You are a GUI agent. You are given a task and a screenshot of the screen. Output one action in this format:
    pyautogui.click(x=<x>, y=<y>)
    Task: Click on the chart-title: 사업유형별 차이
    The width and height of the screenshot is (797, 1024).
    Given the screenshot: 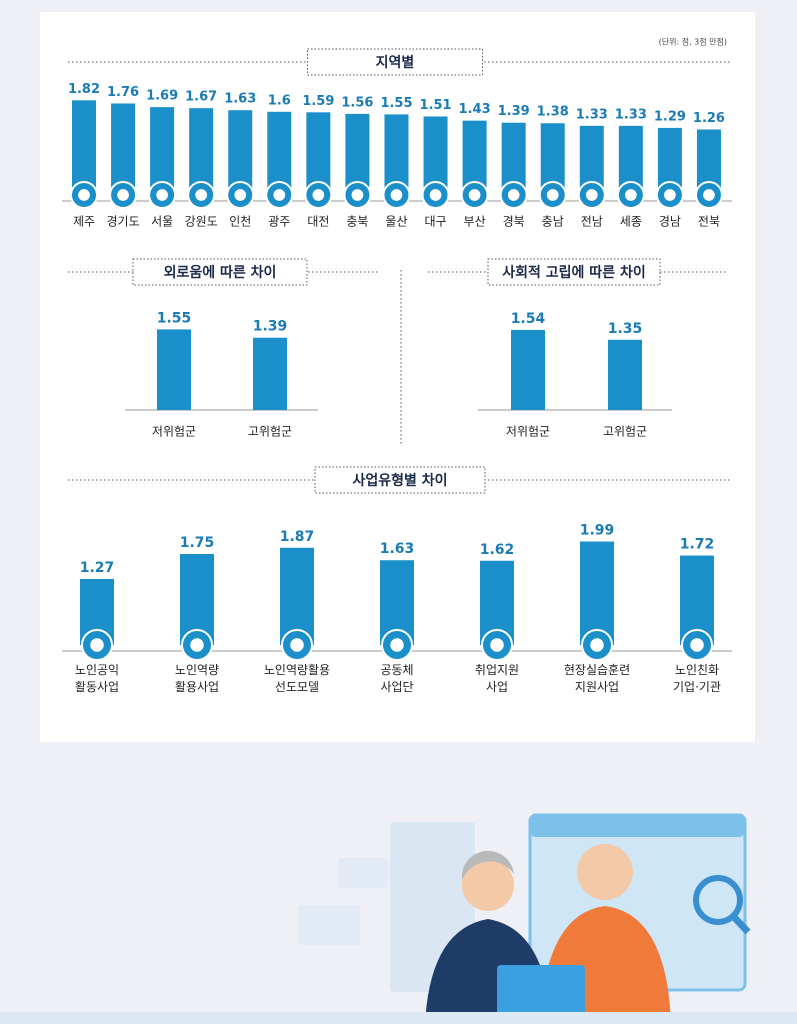 What is the action you would take?
    pyautogui.click(x=399, y=480)
    